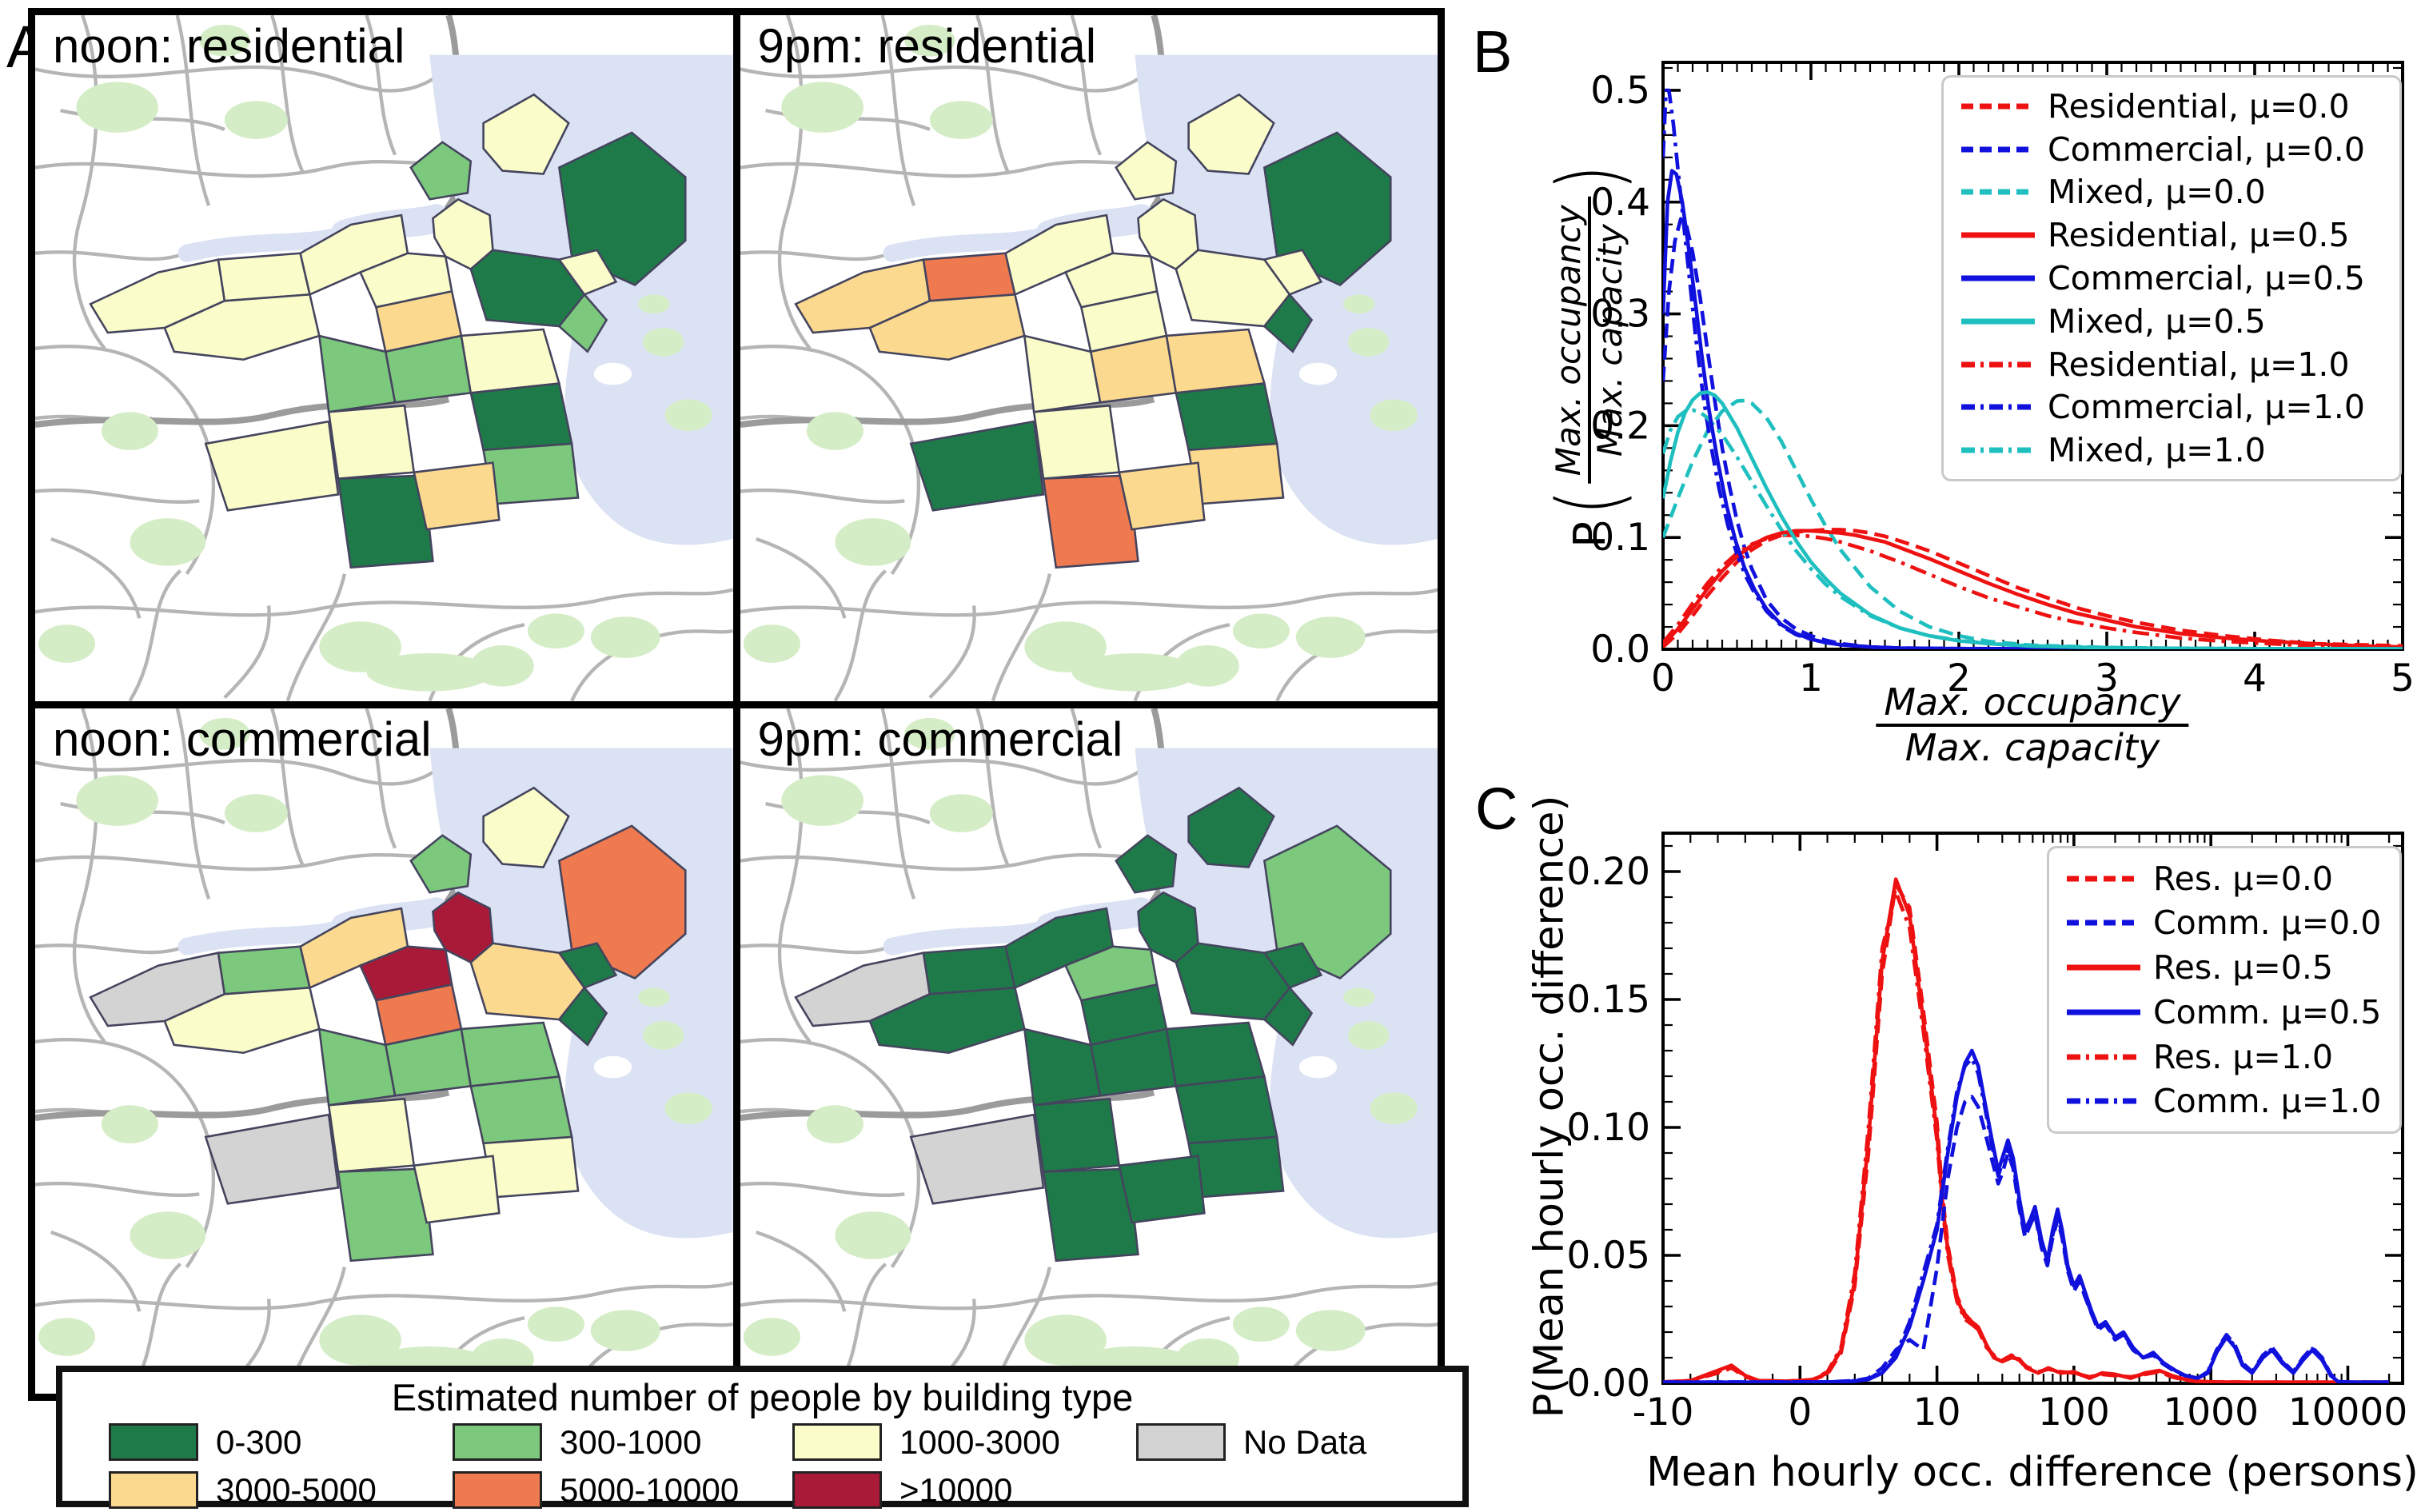 The image size is (2429, 1512). Describe the element at coordinates (384, 1051) in the screenshot. I see `map-canvas` at that location.